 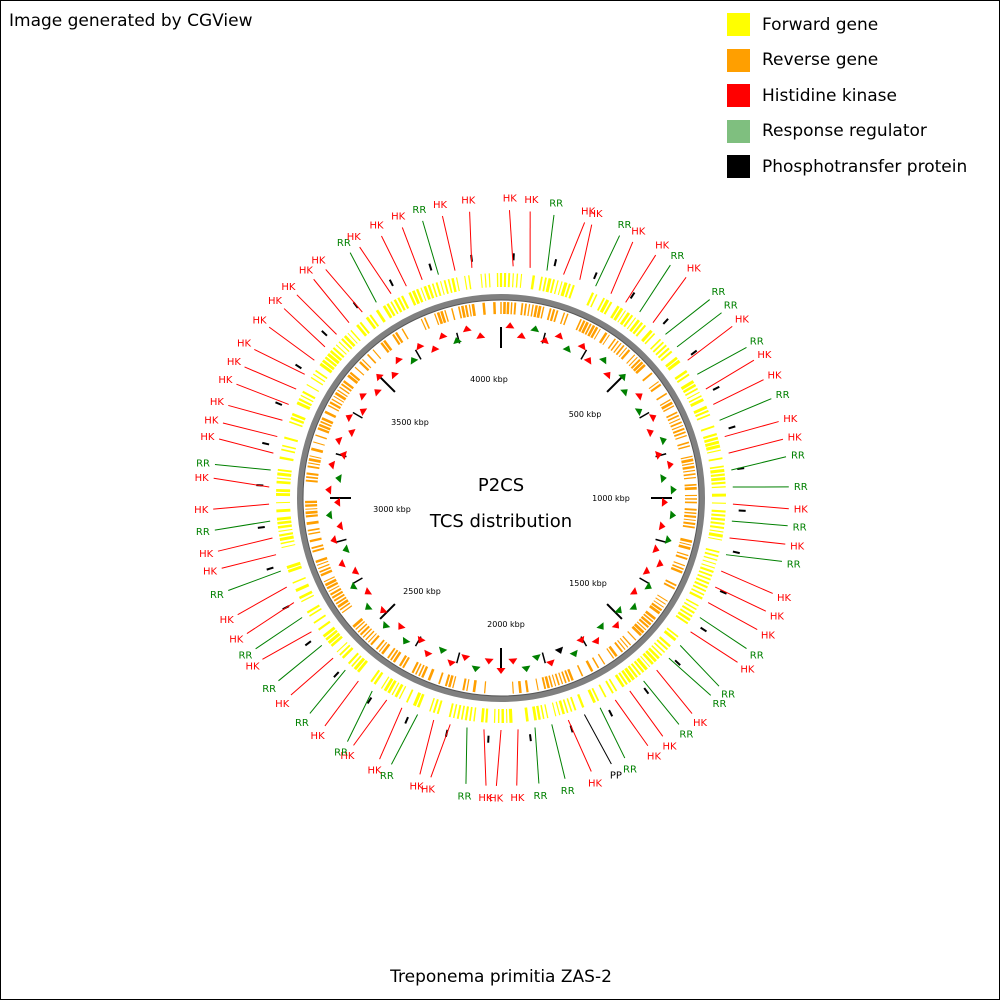 I want to click on scale-label-1000: 1000 kbp, so click(x=611, y=498).